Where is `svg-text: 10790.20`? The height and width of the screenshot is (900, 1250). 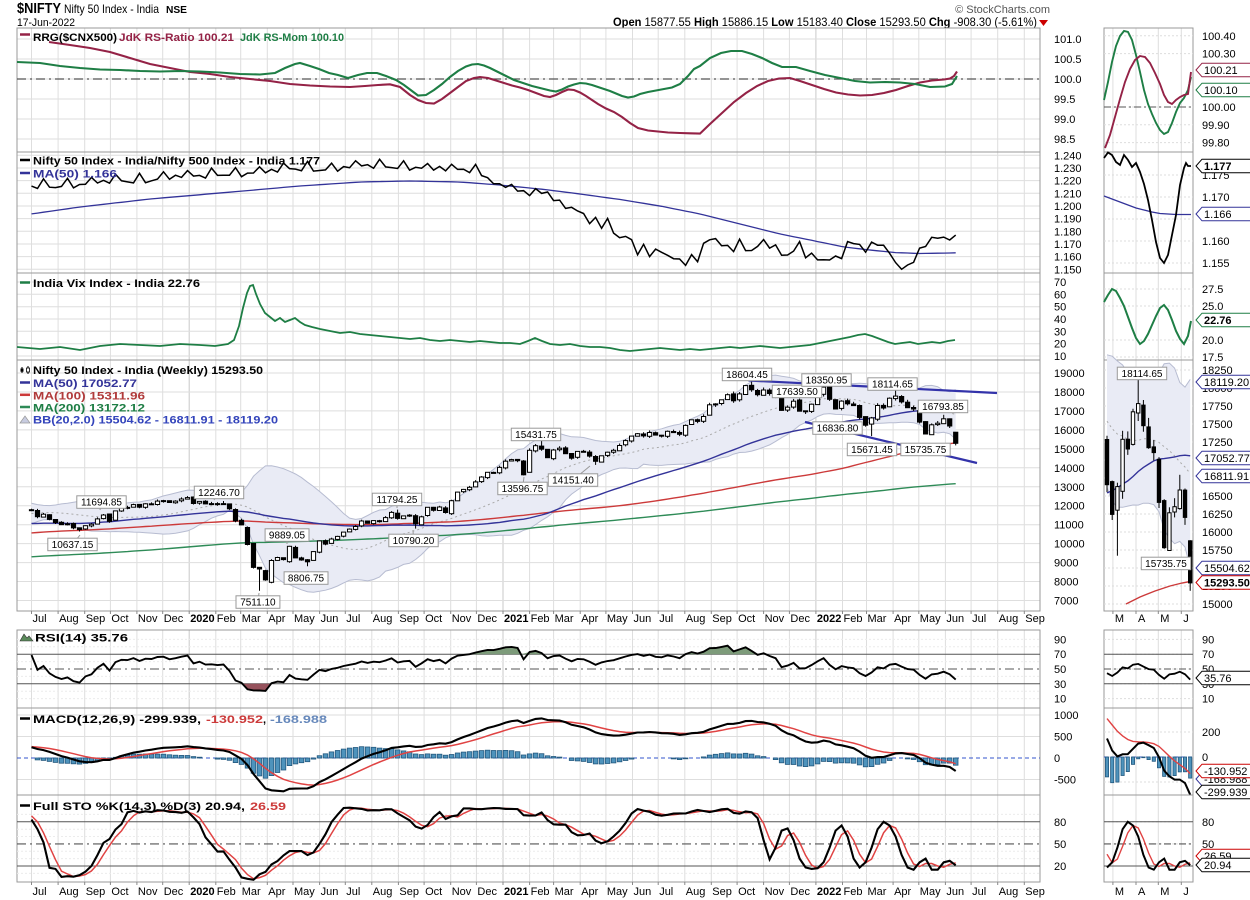
svg-text: 10790.20 is located at coordinates (414, 541).